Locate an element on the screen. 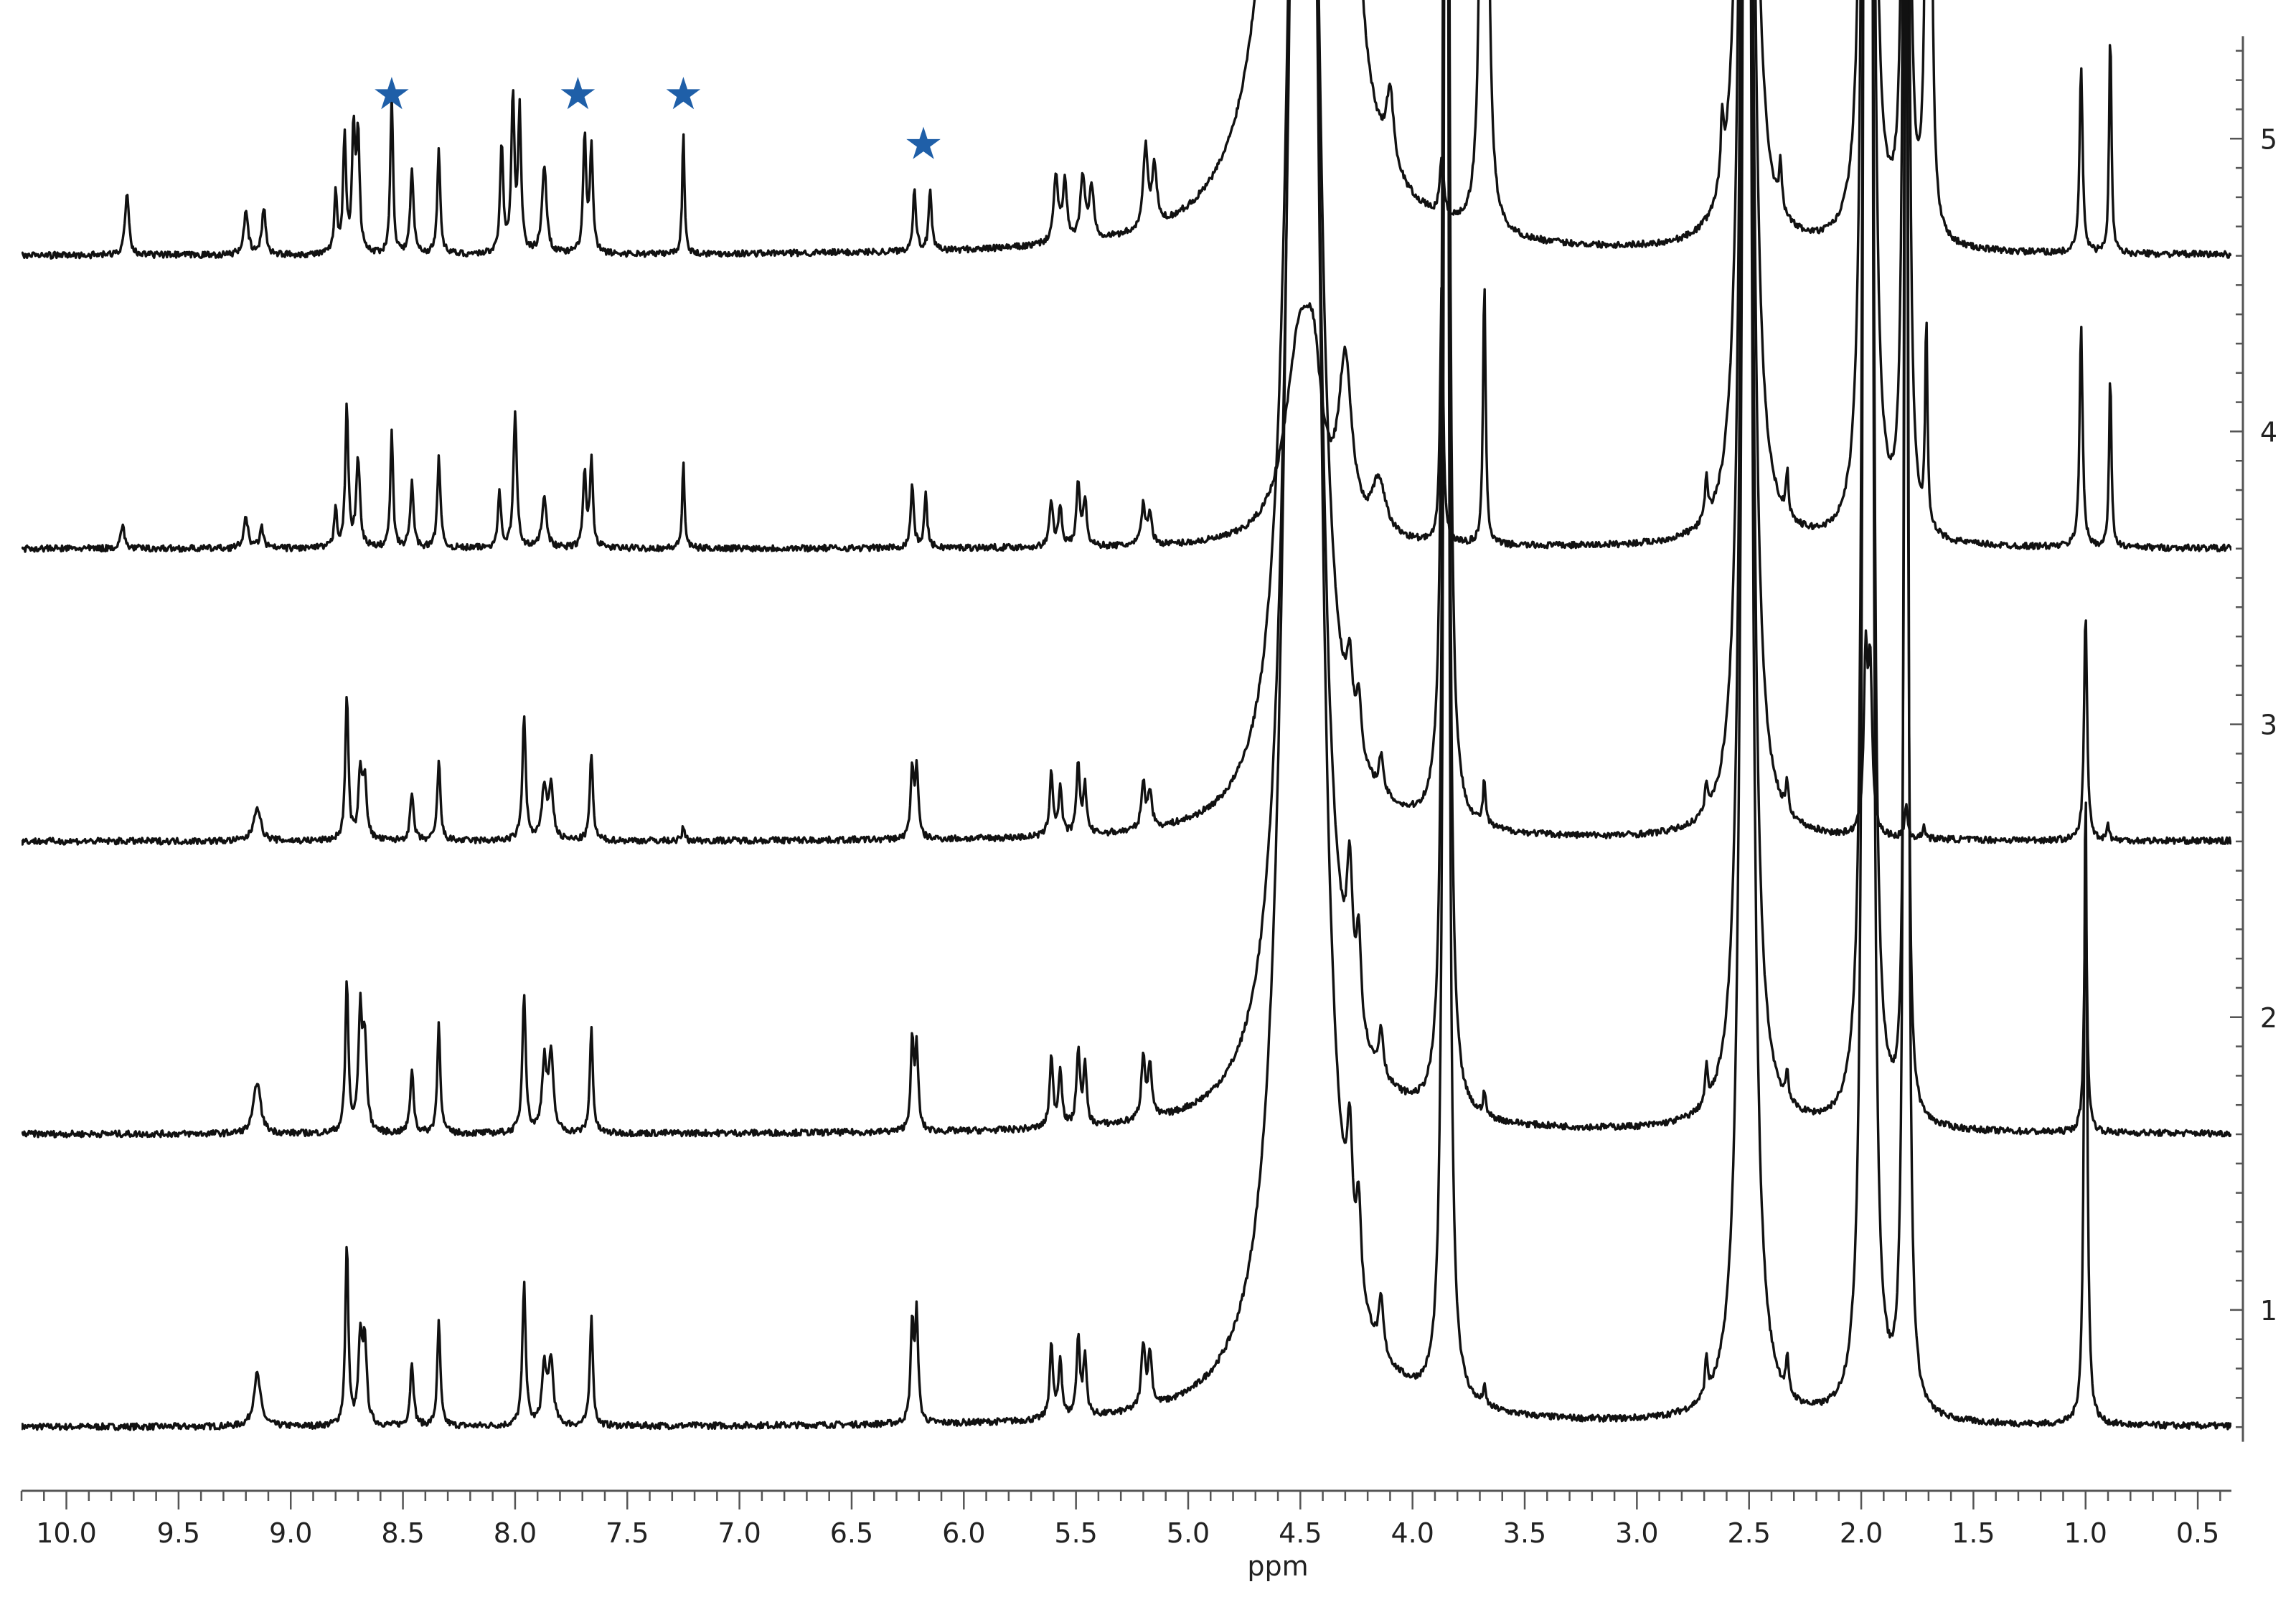  y-tick-label: 5 is located at coordinates (2269, 139).